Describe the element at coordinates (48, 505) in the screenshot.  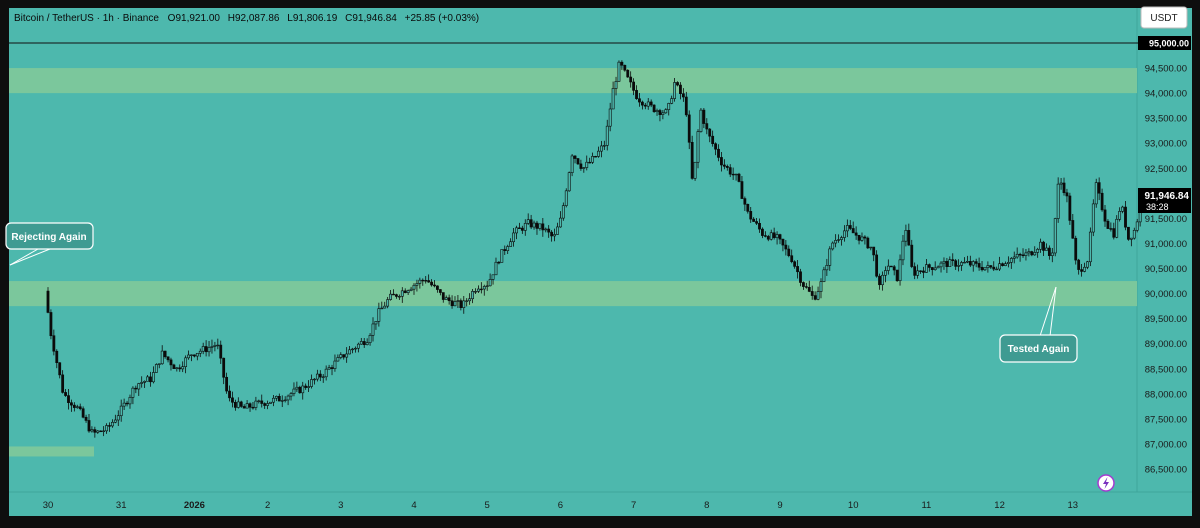
I see `time-tick-label: 30` at that location.